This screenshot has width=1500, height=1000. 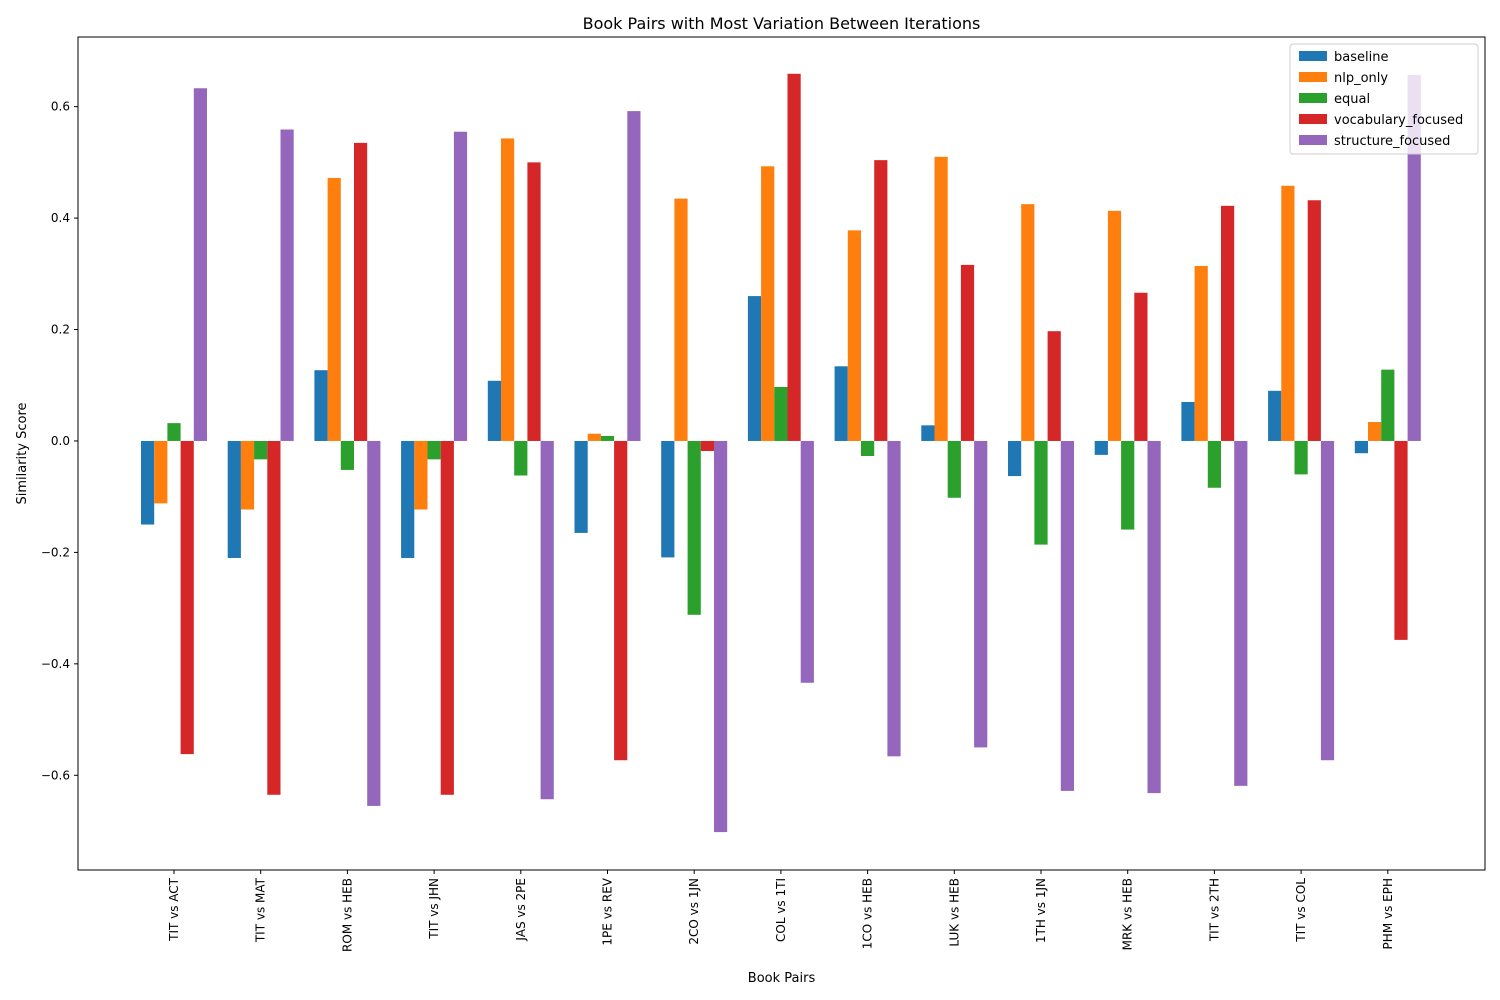 I want to click on y-axis: −0.6 −0.4 −0.2 0.0 0.2 0.4 0.6, so click(x=59, y=441).